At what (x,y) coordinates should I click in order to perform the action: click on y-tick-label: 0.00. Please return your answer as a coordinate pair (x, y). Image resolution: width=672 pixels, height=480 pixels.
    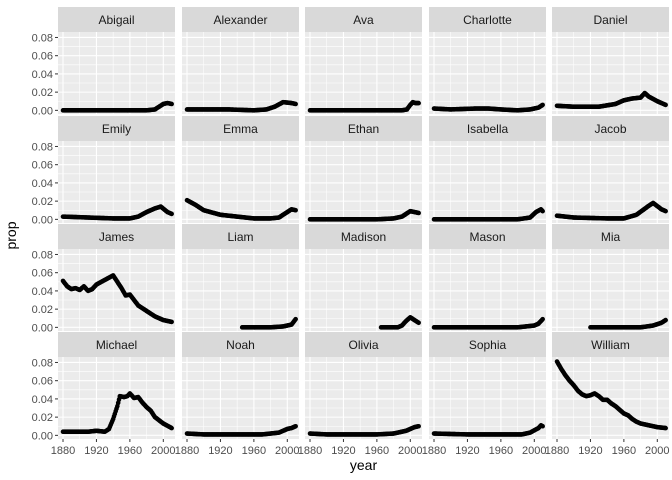
    Looking at the image, I should click on (42, 328).